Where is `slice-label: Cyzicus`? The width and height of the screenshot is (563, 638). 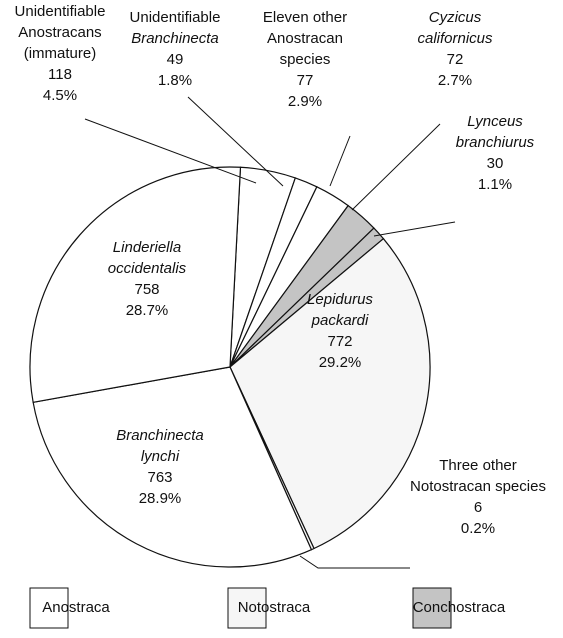 slice-label: Cyzicus is located at coordinates (455, 17).